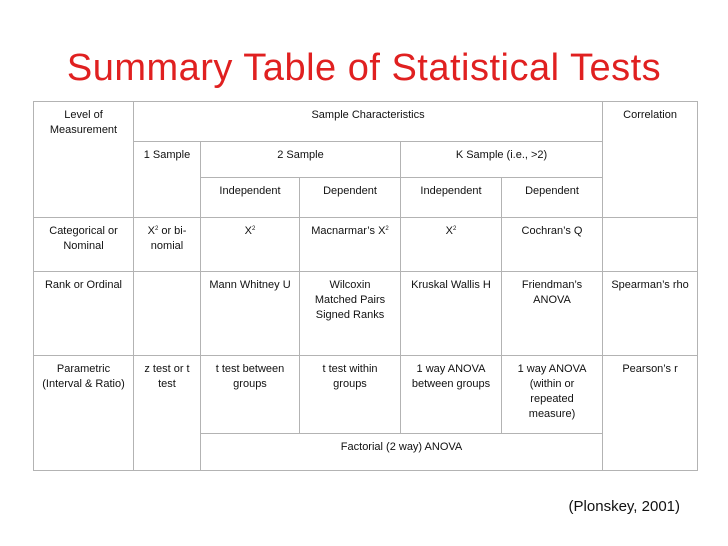  What do you see at coordinates (650, 159) in the screenshot?
I see `correlation-header: Correlation` at bounding box center [650, 159].